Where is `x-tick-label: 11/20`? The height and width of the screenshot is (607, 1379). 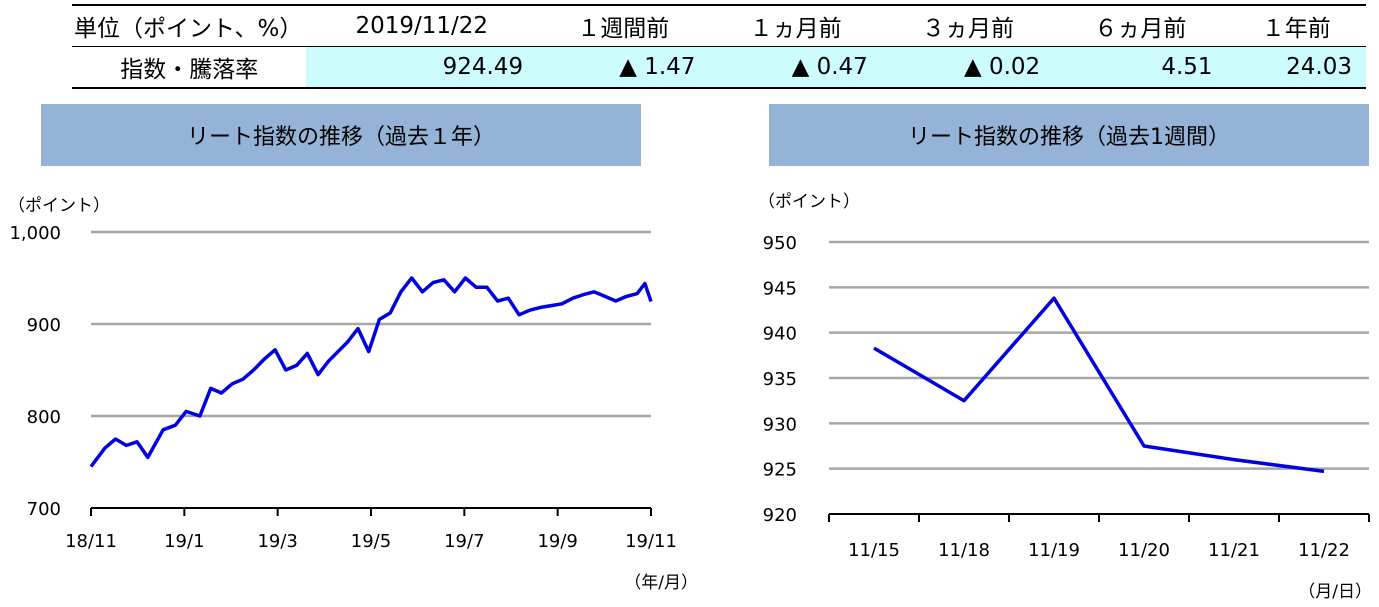
x-tick-label: 11/20 is located at coordinates (1144, 550).